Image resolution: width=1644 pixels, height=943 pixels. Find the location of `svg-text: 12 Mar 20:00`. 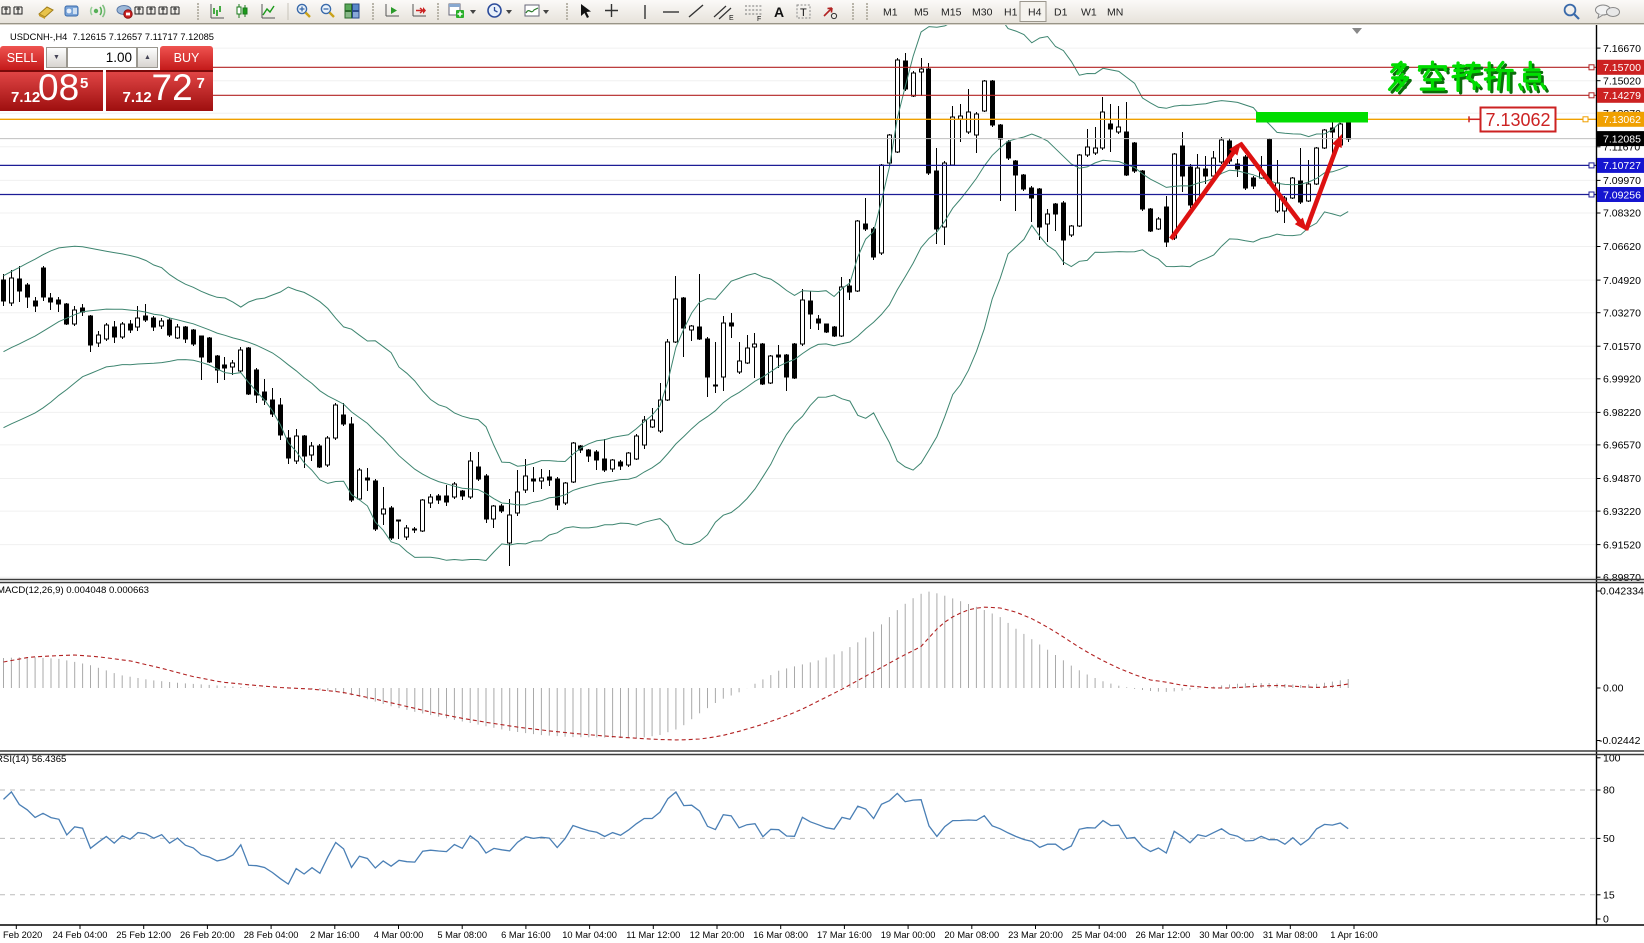

svg-text: 12 Mar 20:00 is located at coordinates (717, 935).